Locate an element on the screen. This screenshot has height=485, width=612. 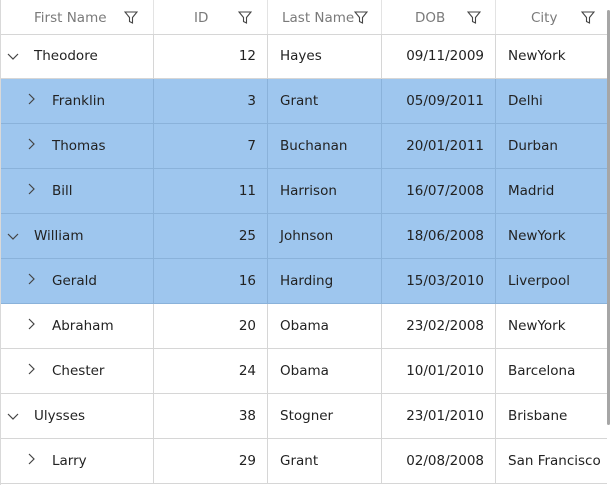
header-dob: DOB is located at coordinates (439, 17).